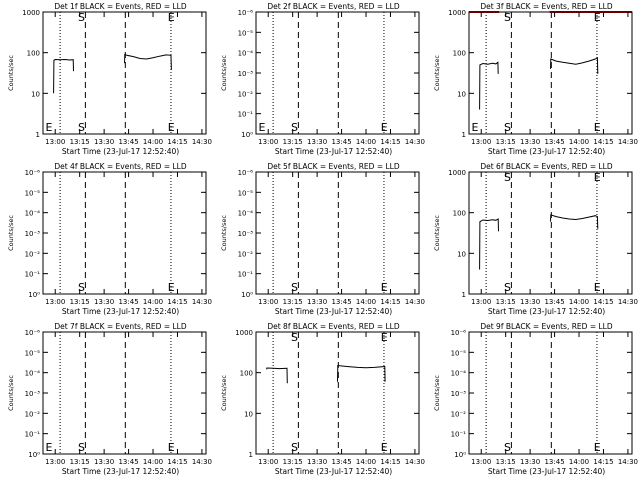 The height and width of the screenshot is (480, 640). What do you see at coordinates (546, 166) in the screenshot?
I see `panel-title: Det 6f BLACK = Events, RED = LLD` at bounding box center [546, 166].